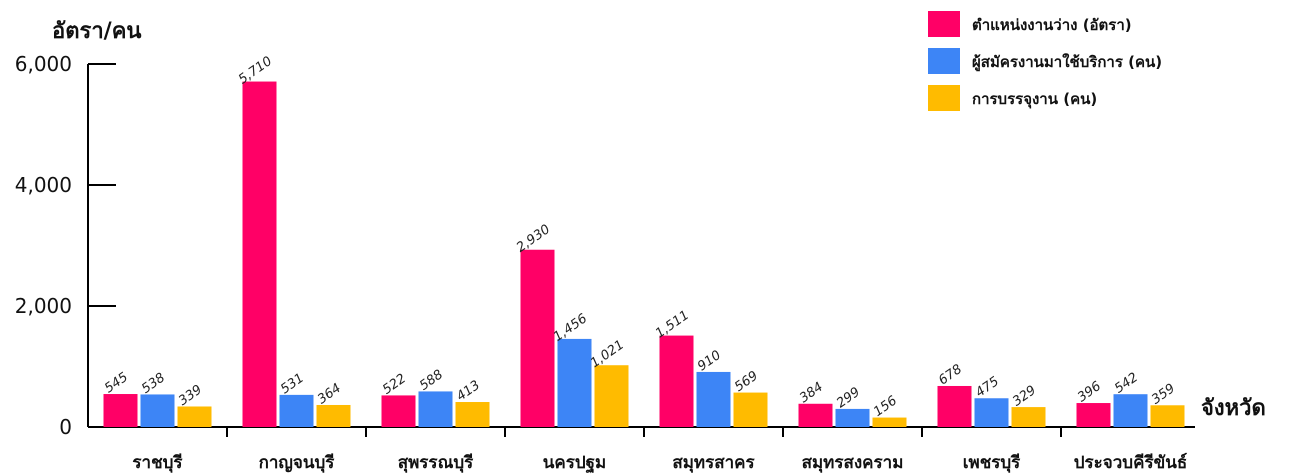 This screenshot has height=475, width=1295. What do you see at coordinates (950, 375) in the screenshot?
I see `data-label: 678` at bounding box center [950, 375].